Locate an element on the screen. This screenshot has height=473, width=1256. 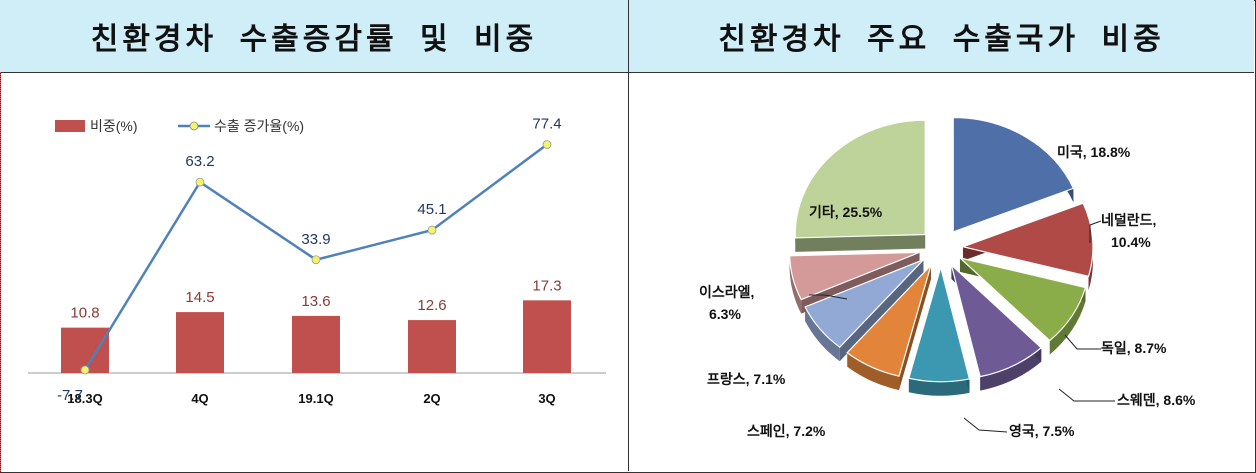
bar-value-label-19.1Q: 13.6 is located at coordinates (315, 301).